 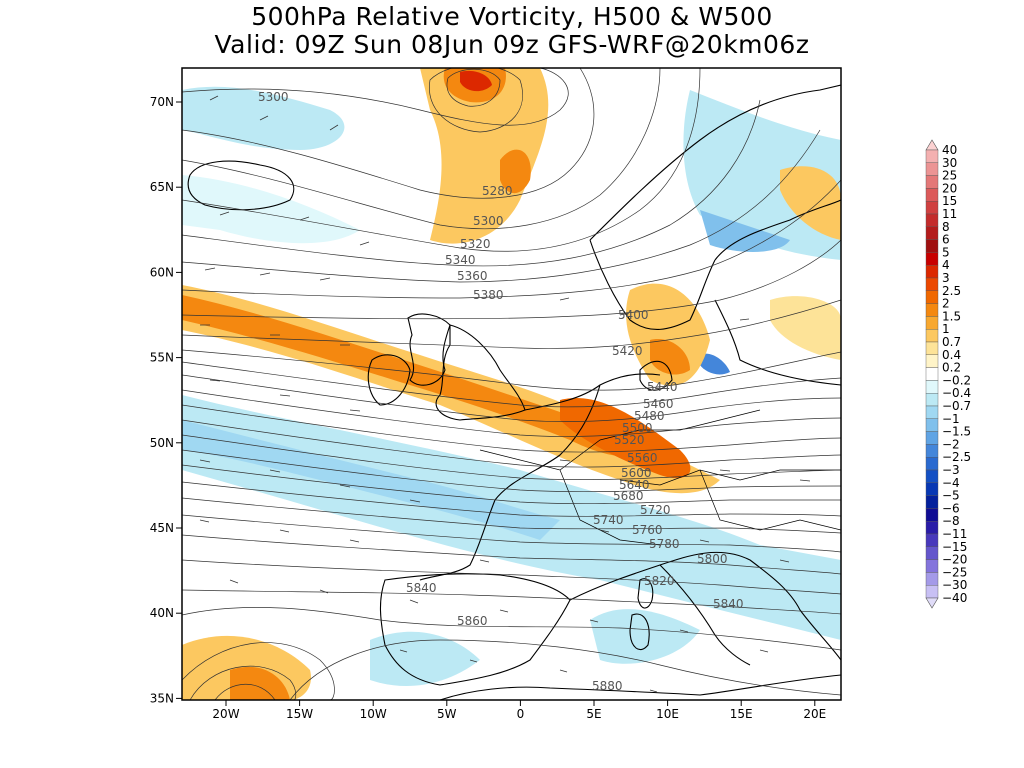 What do you see at coordinates (636, 473) in the screenshot?
I see `contour-label: 5600` at bounding box center [636, 473].